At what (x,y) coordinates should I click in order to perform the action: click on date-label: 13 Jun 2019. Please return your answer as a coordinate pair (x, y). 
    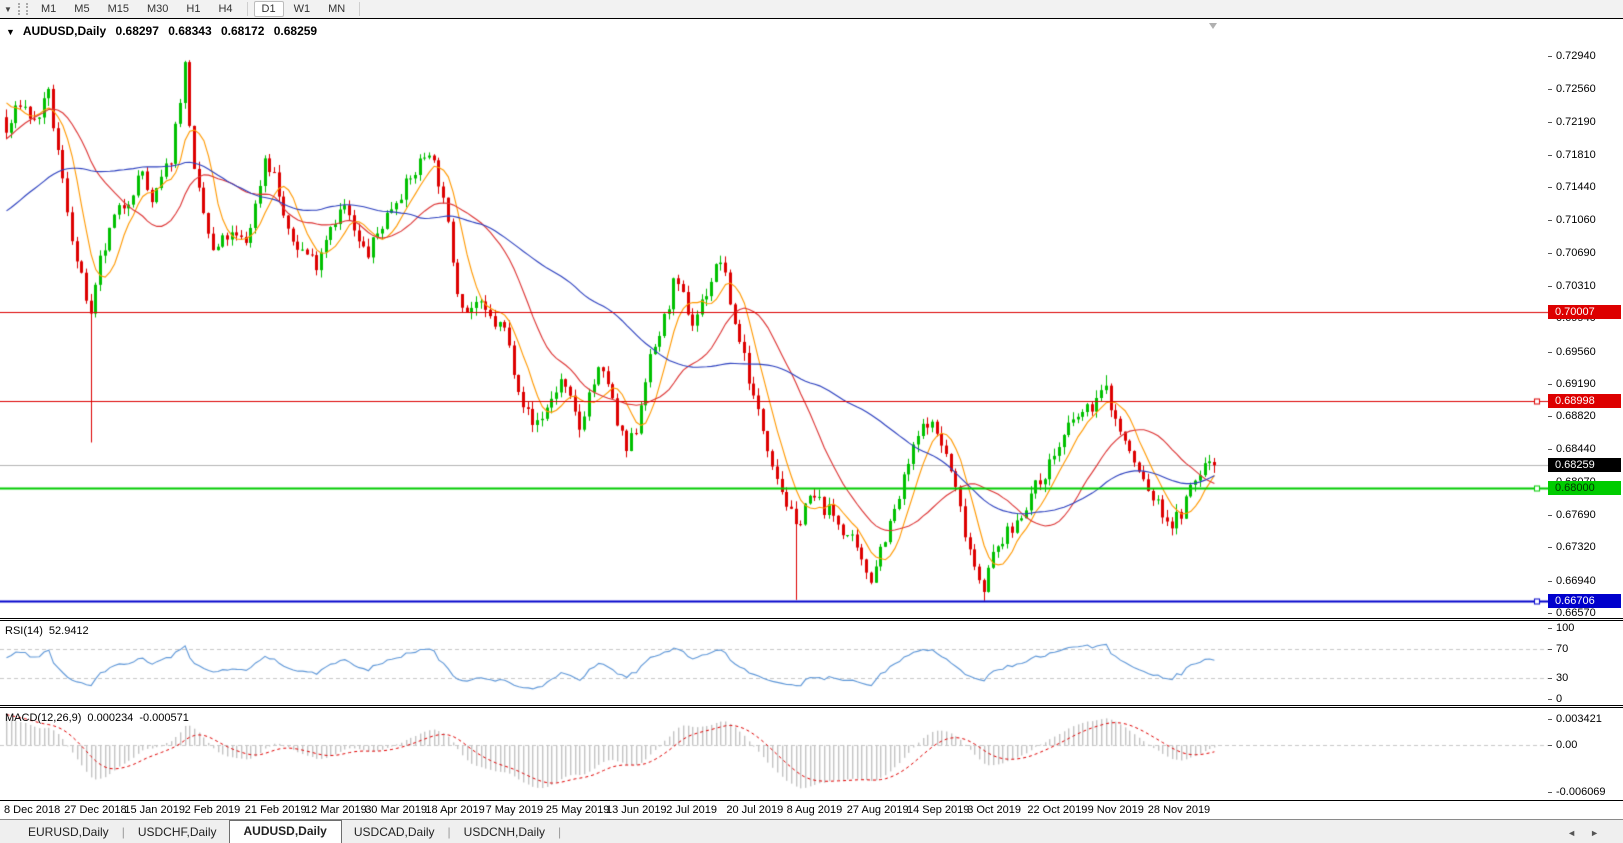
    Looking at the image, I should click on (636, 810).